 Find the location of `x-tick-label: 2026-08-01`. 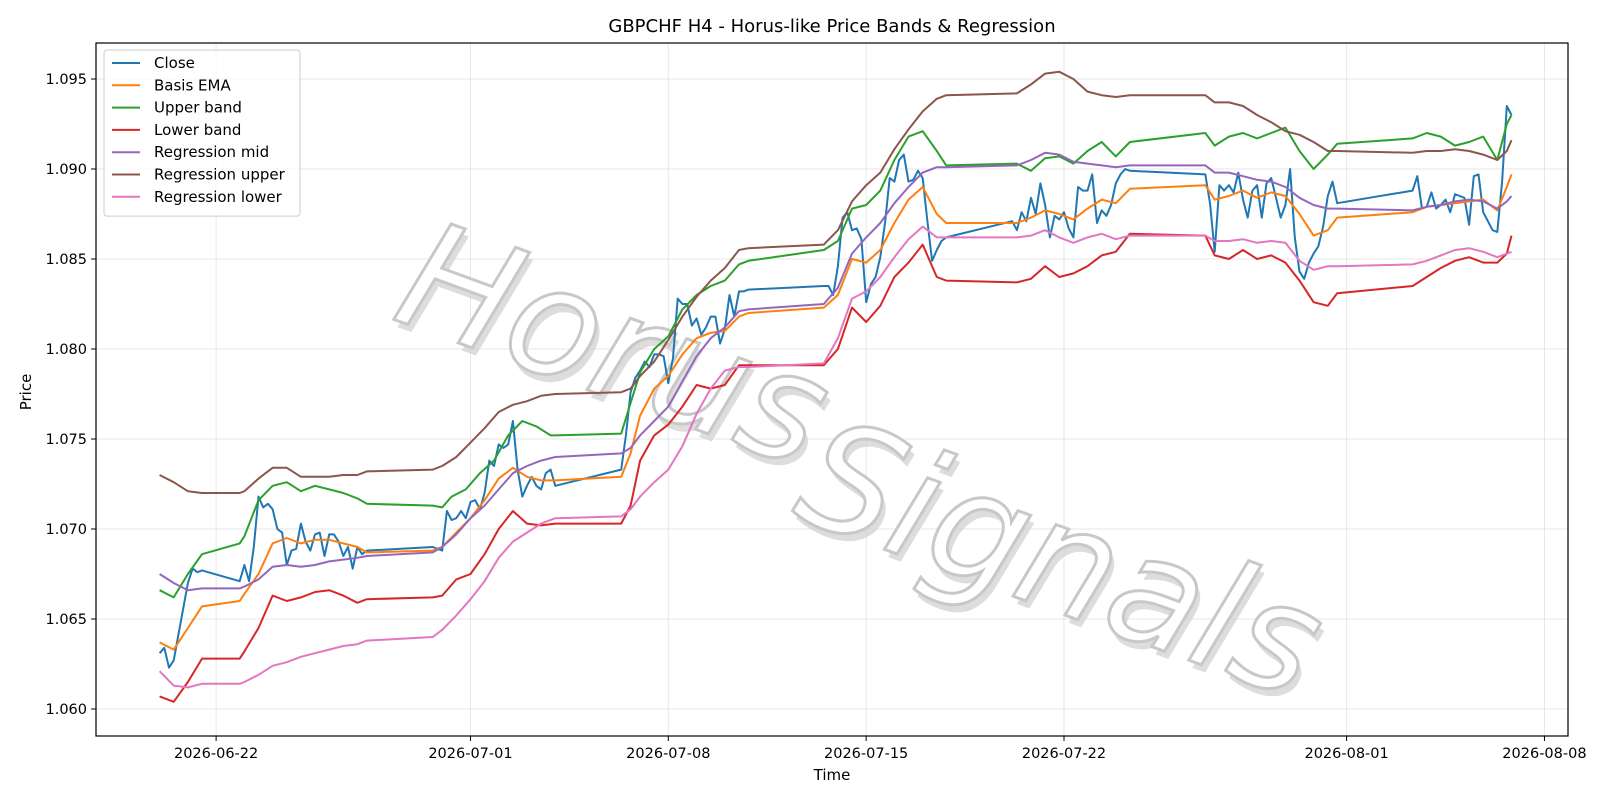

x-tick-label: 2026-08-01 is located at coordinates (1346, 754).